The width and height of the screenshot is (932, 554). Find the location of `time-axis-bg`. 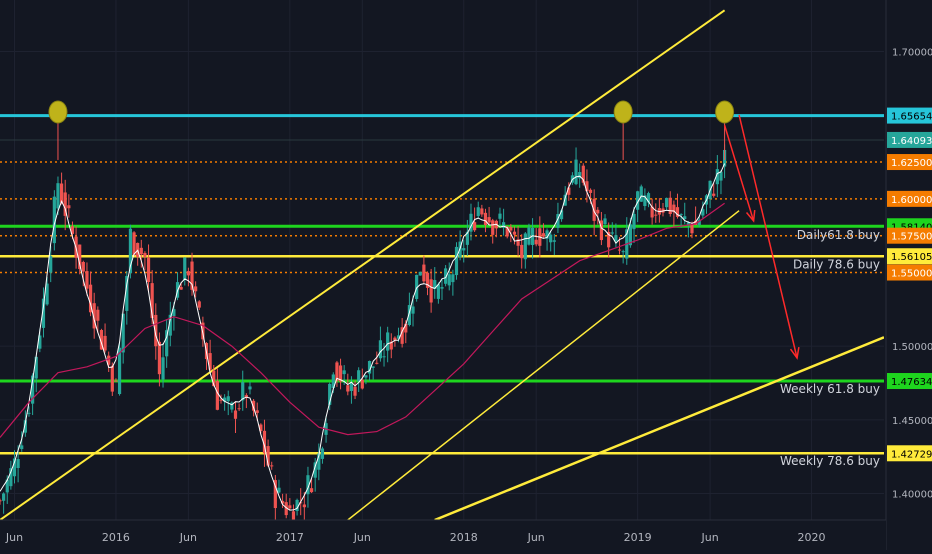

time-axis-bg is located at coordinates (443, 535).